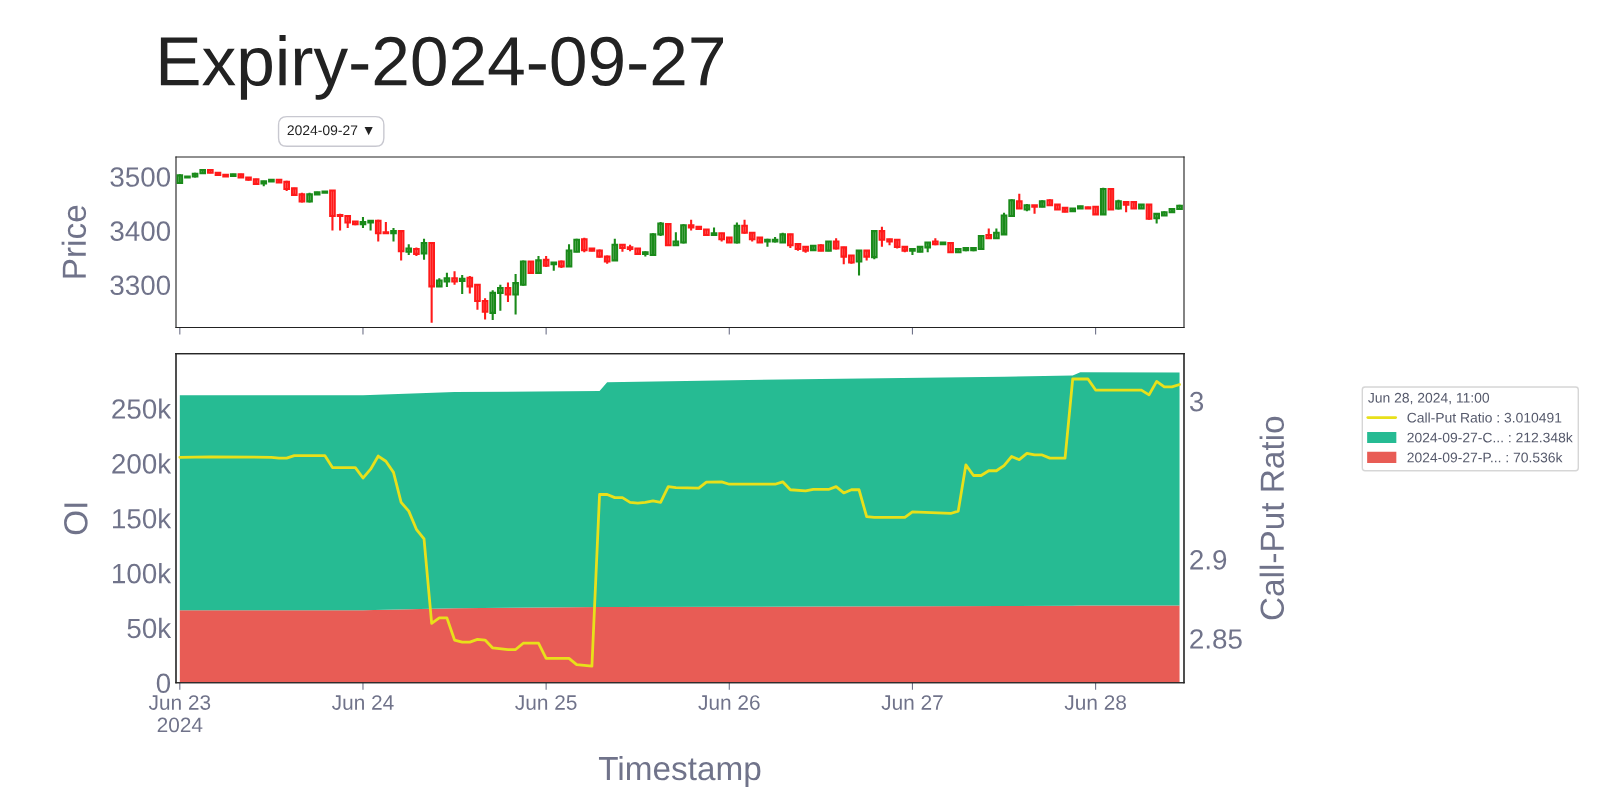 The width and height of the screenshot is (1600, 793). Describe the element at coordinates (912, 702) in the screenshot. I see `x-tick-label: Jun 27` at that location.